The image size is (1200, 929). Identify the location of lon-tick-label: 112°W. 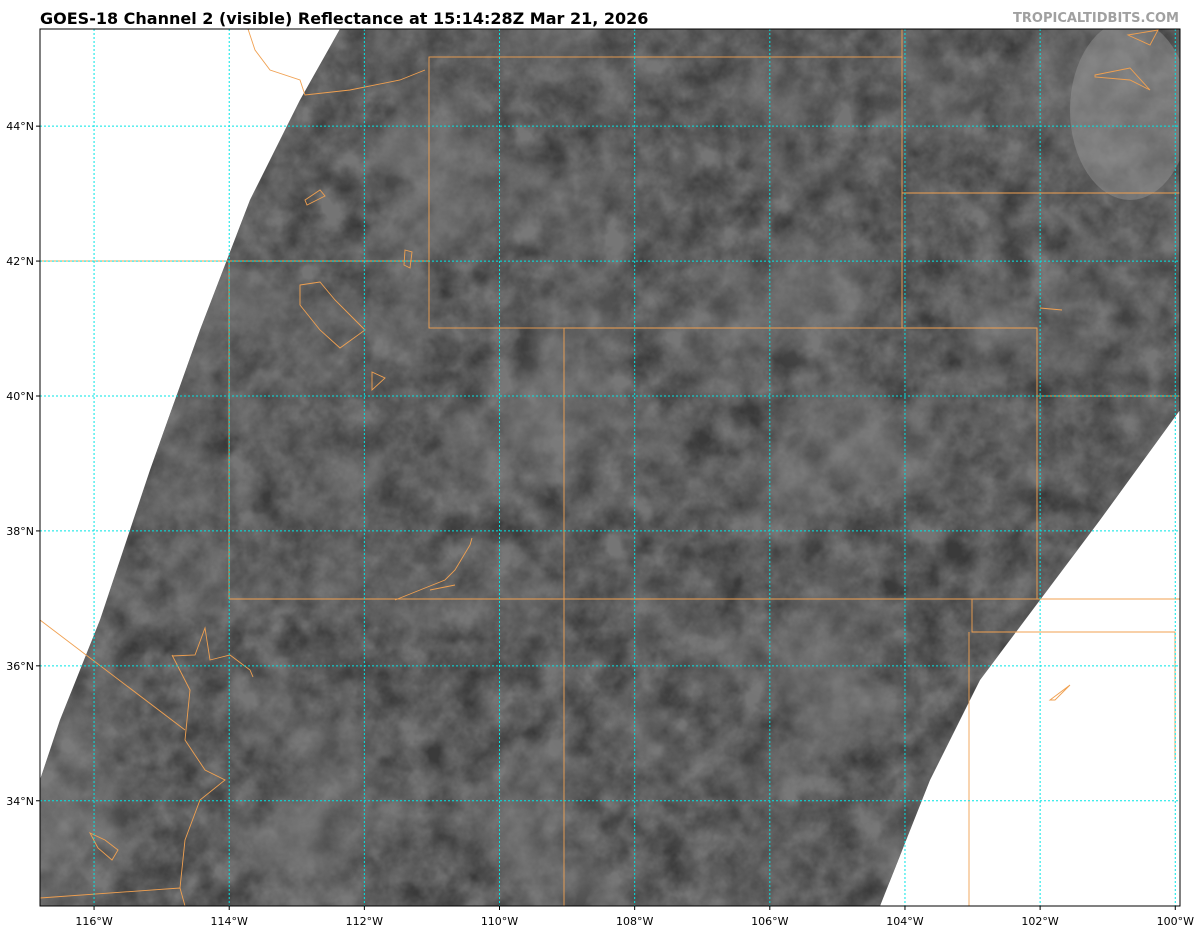
(364, 921).